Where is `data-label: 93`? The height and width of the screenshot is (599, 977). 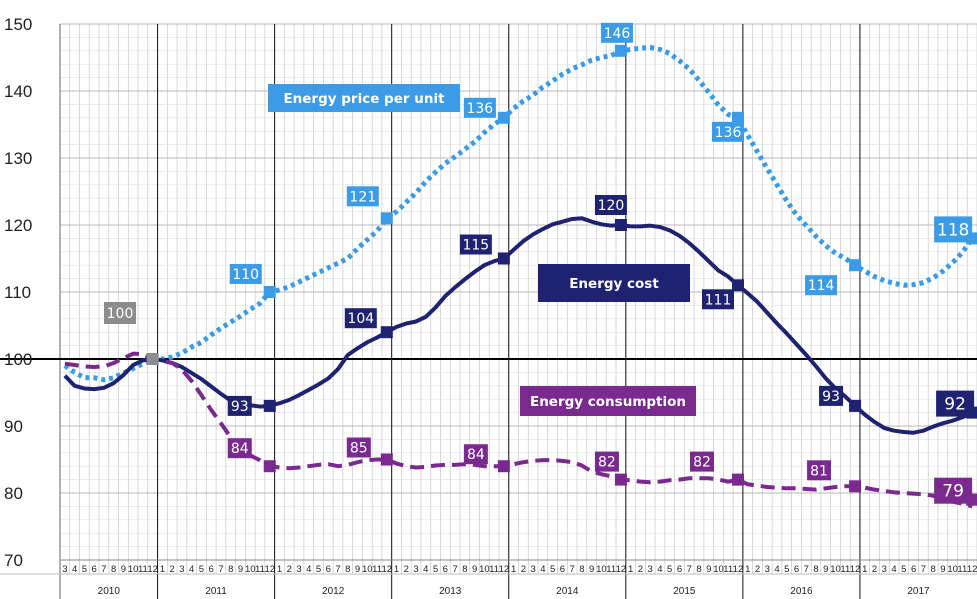
data-label: 93 is located at coordinates (240, 407).